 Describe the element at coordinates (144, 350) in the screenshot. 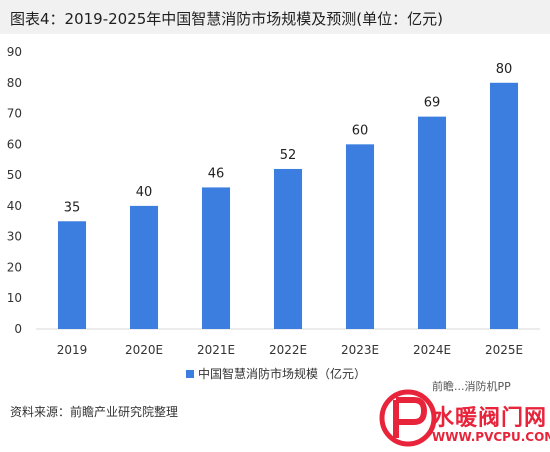

I see `x-tick-label: 2020E` at that location.